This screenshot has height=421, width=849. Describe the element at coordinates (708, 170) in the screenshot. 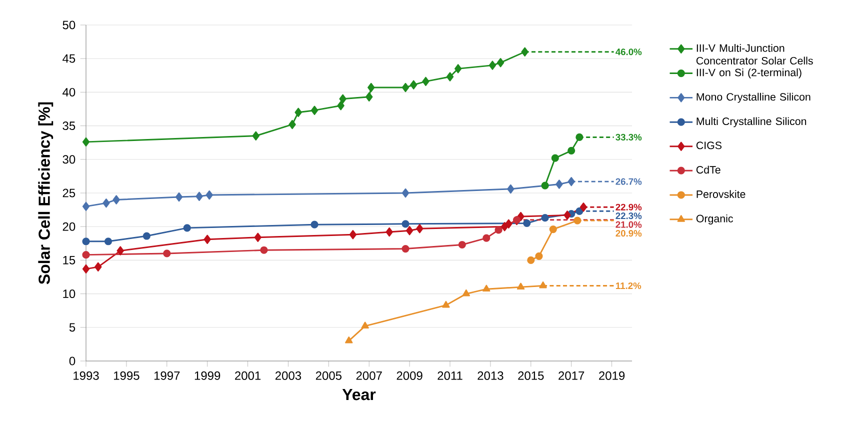

I see `legend-label: CdTe` at that location.